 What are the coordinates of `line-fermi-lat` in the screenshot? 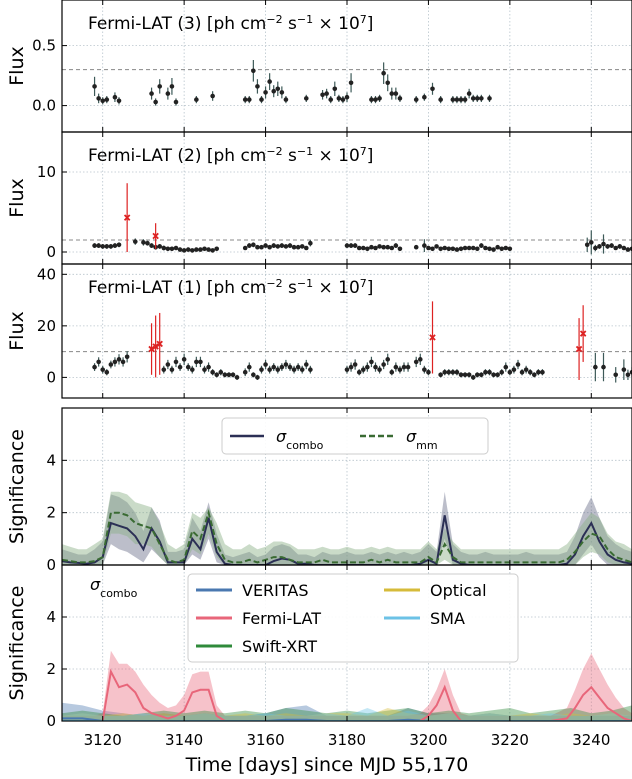 It's located at (347, 694).